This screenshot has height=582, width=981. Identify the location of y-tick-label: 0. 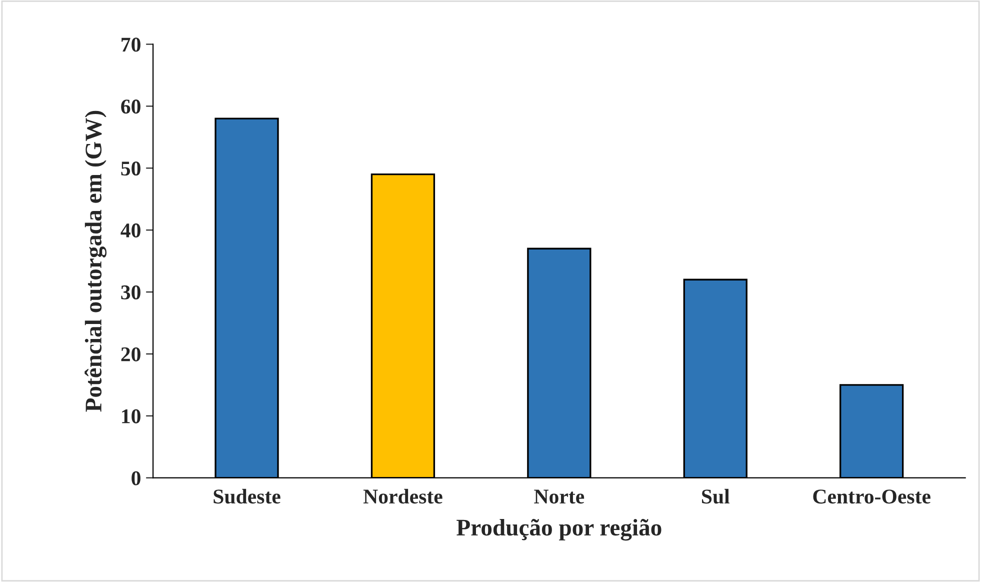
(136, 478).